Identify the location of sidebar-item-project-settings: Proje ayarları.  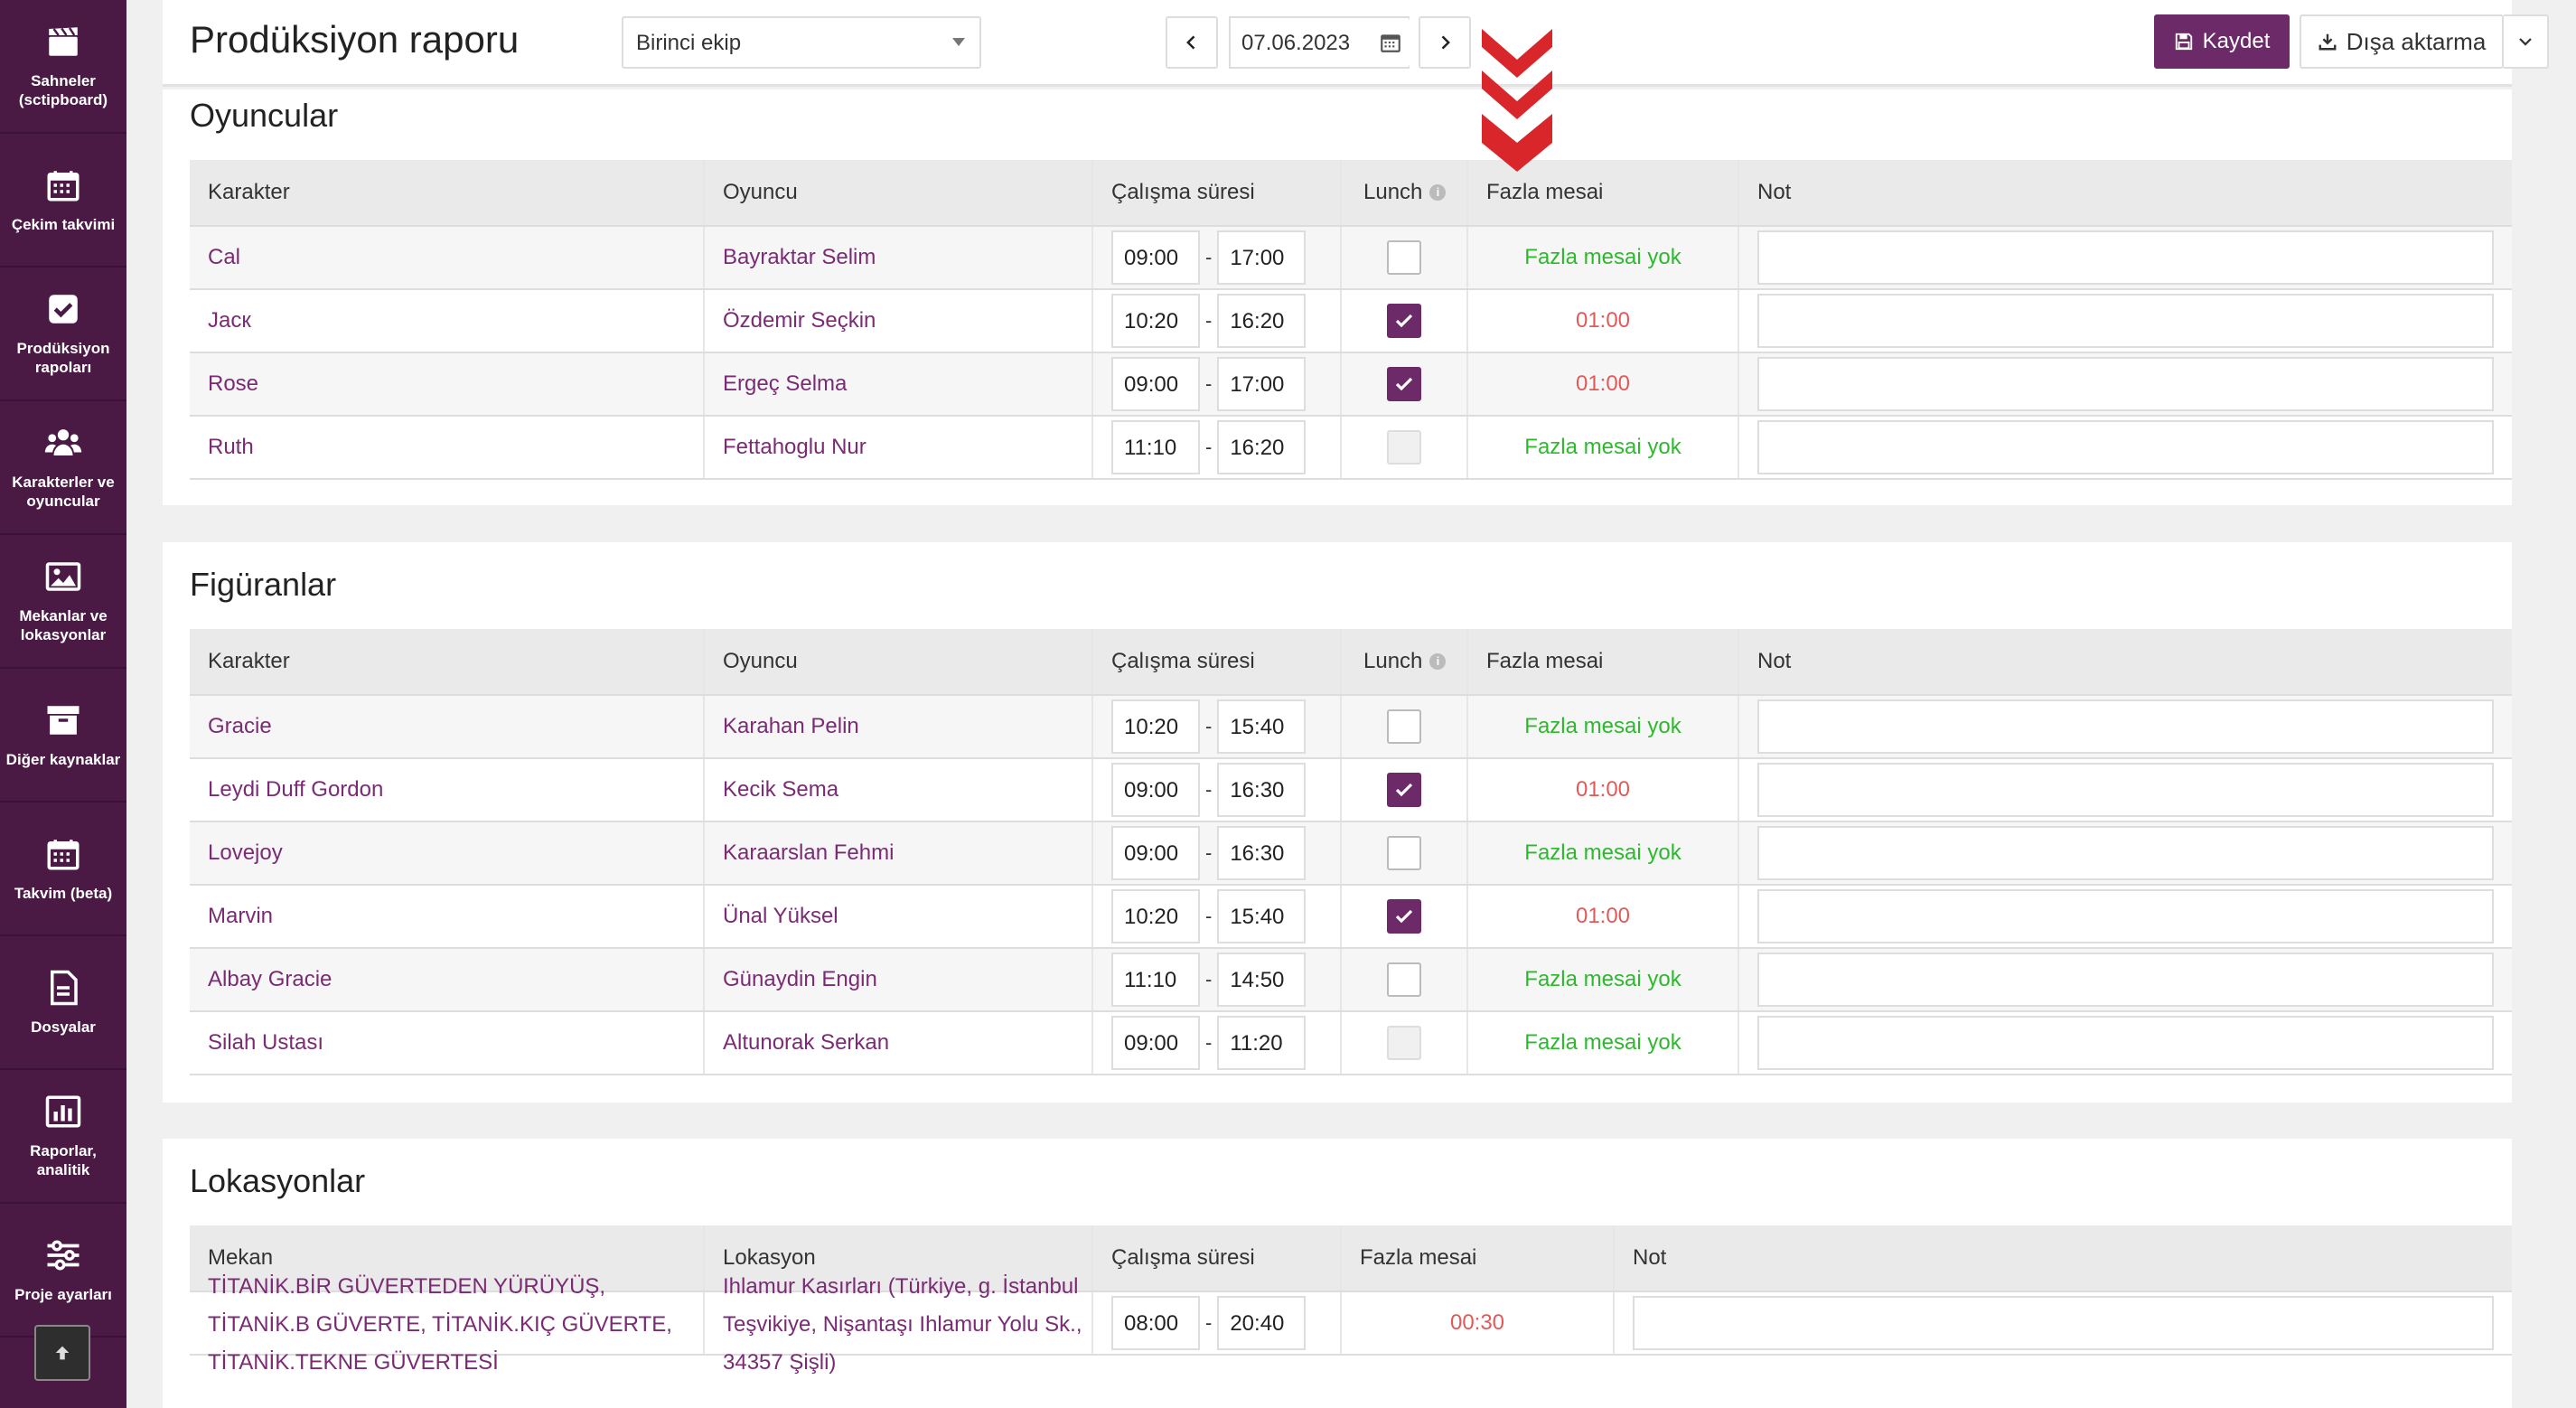
(63, 1271).